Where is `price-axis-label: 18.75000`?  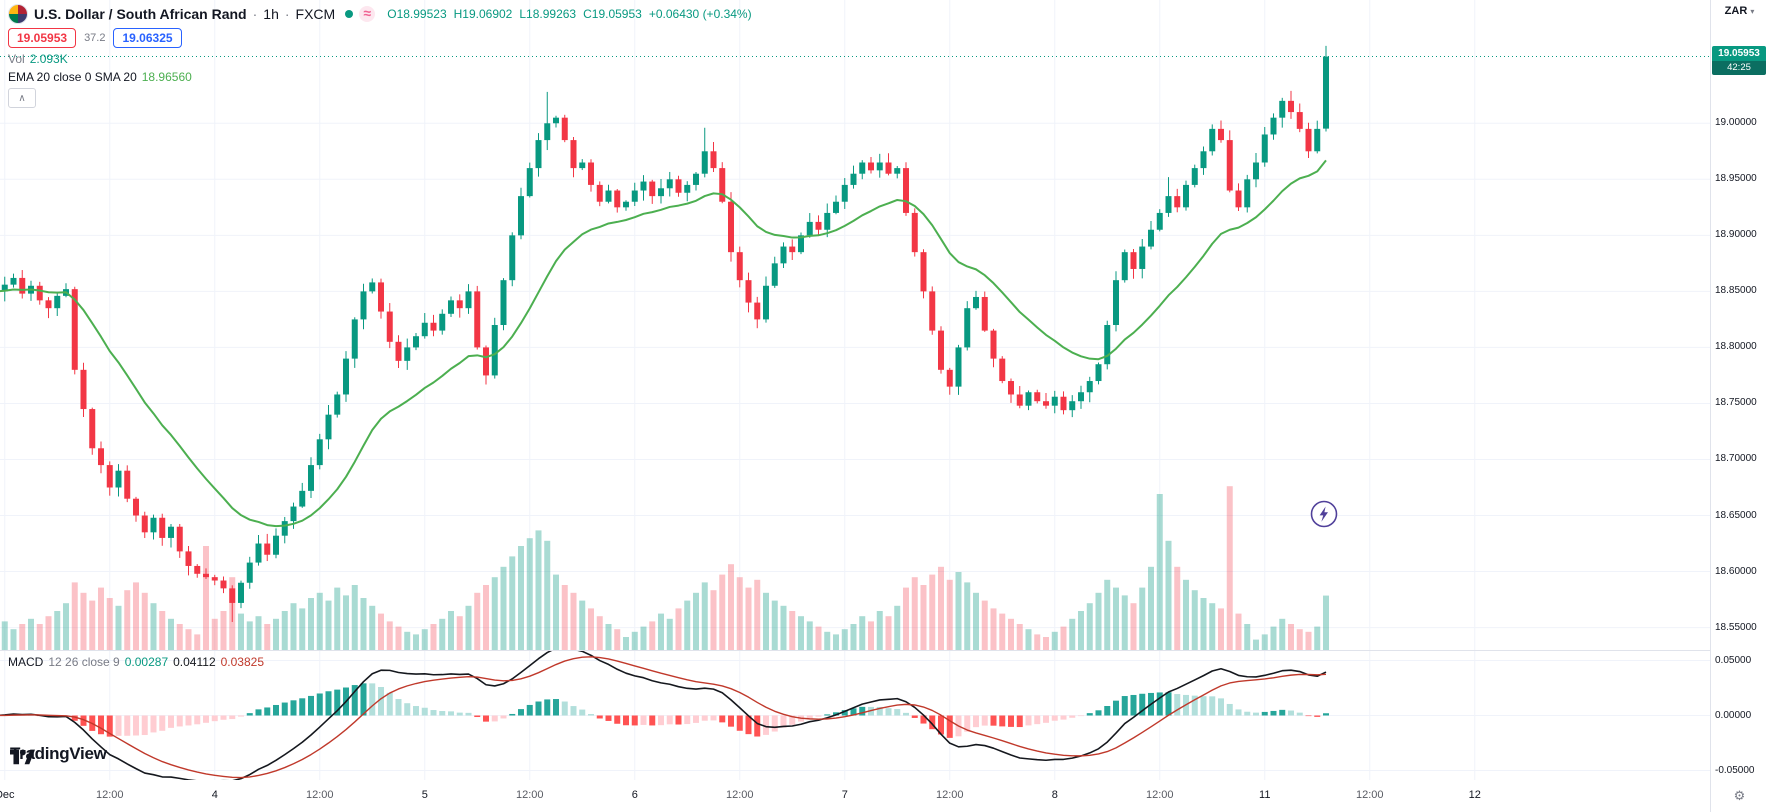 price-axis-label: 18.75000 is located at coordinates (1736, 403).